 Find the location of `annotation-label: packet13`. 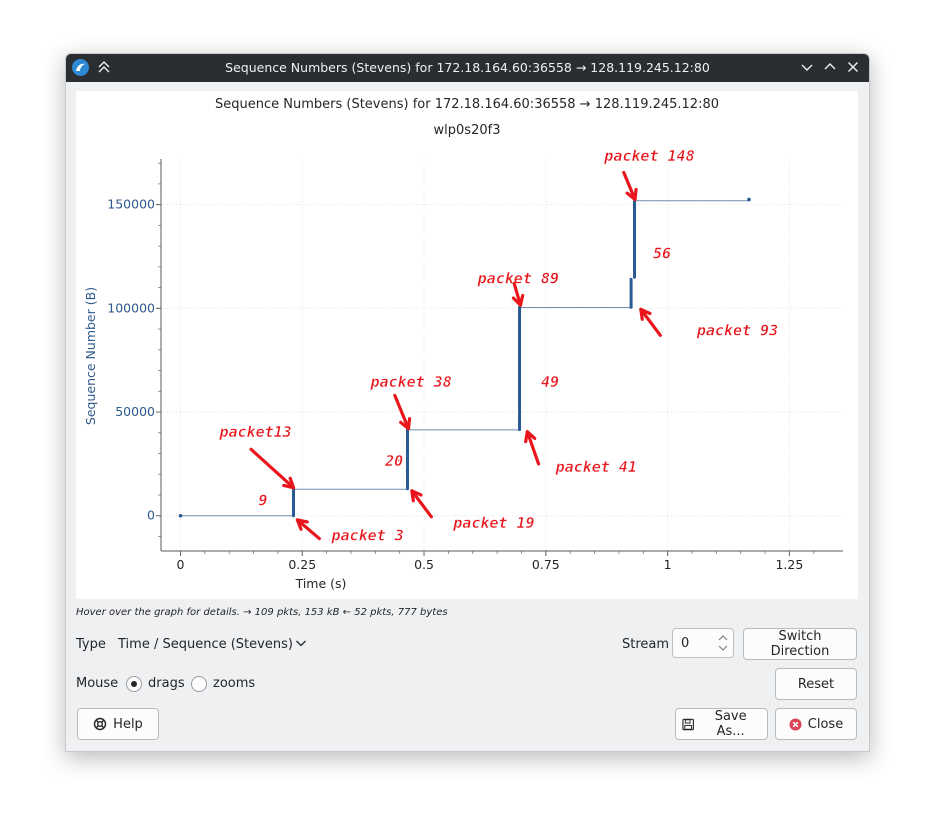

annotation-label: packet13 is located at coordinates (254, 432).